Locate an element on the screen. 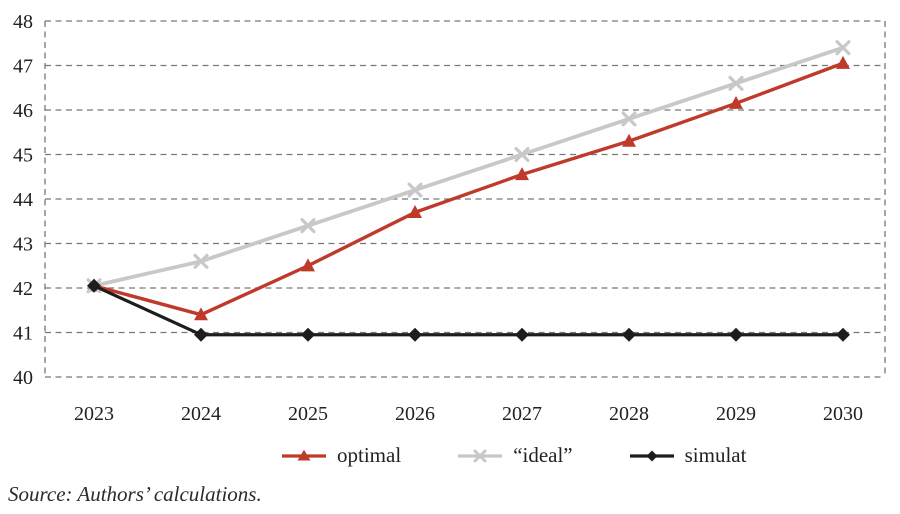  legend-triangle-icon is located at coordinates (304, 454).